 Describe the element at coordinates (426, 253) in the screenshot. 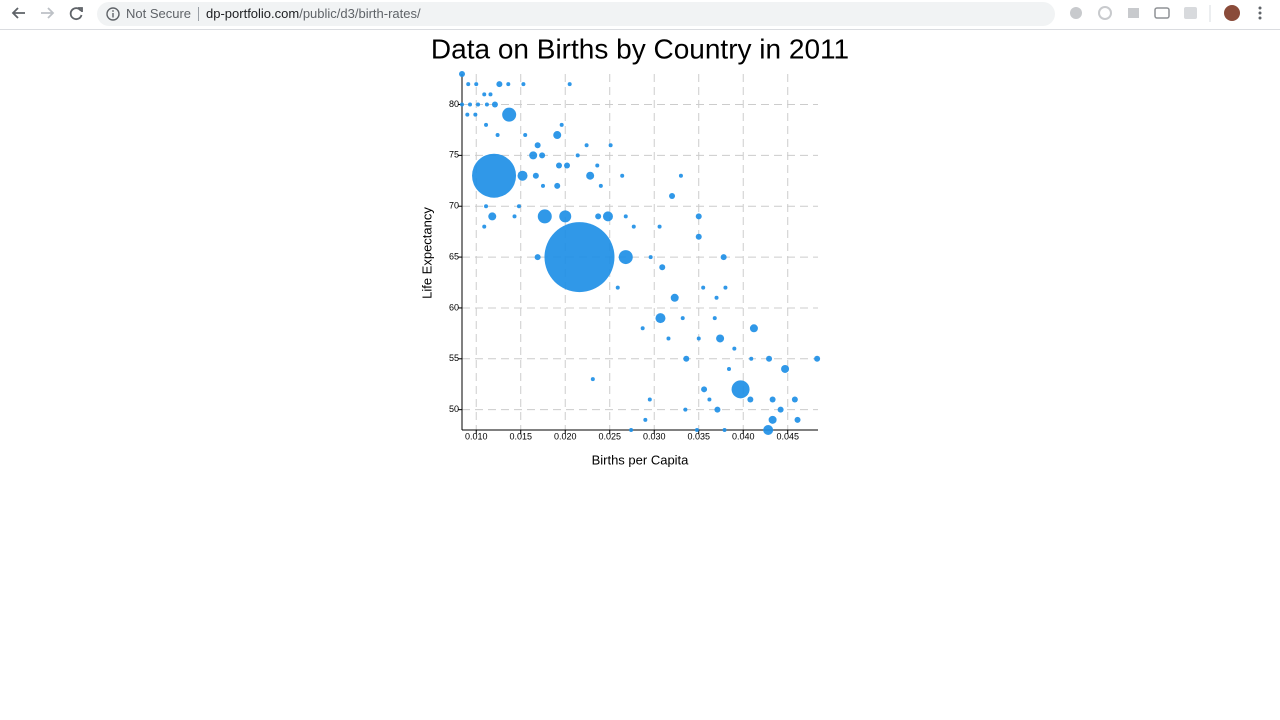

I see `y-axis-label: Life Expectancy` at that location.